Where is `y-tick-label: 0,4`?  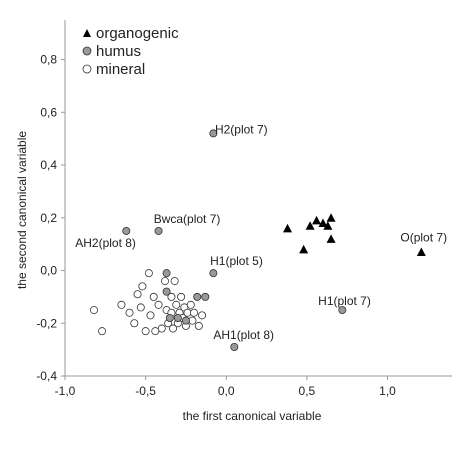 y-tick-label: 0,4 is located at coordinates (48, 165).